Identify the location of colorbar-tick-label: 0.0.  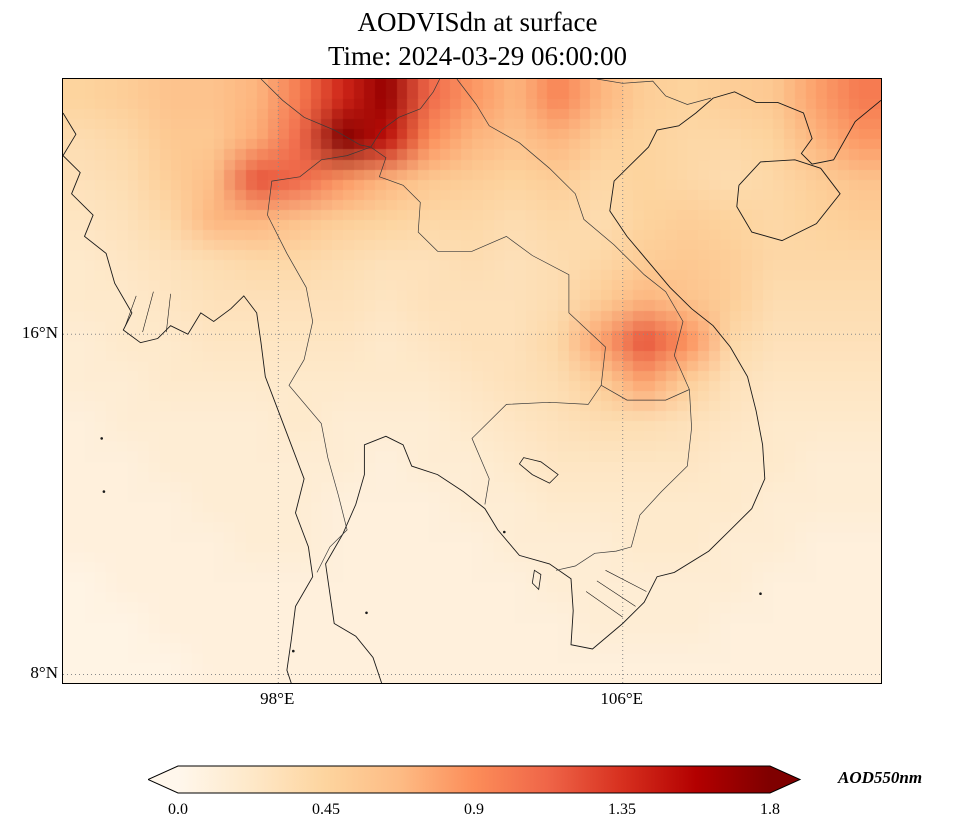
(178, 809).